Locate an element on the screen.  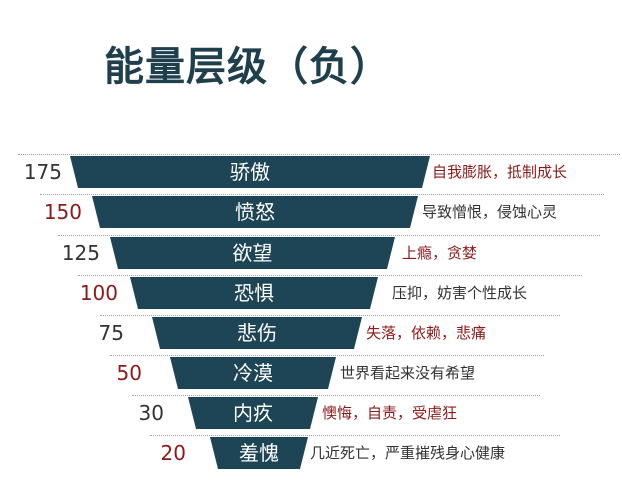
level-row: 150 愤怒 导致憎恨，侵蚀心灵 is located at coordinates (311, 214).